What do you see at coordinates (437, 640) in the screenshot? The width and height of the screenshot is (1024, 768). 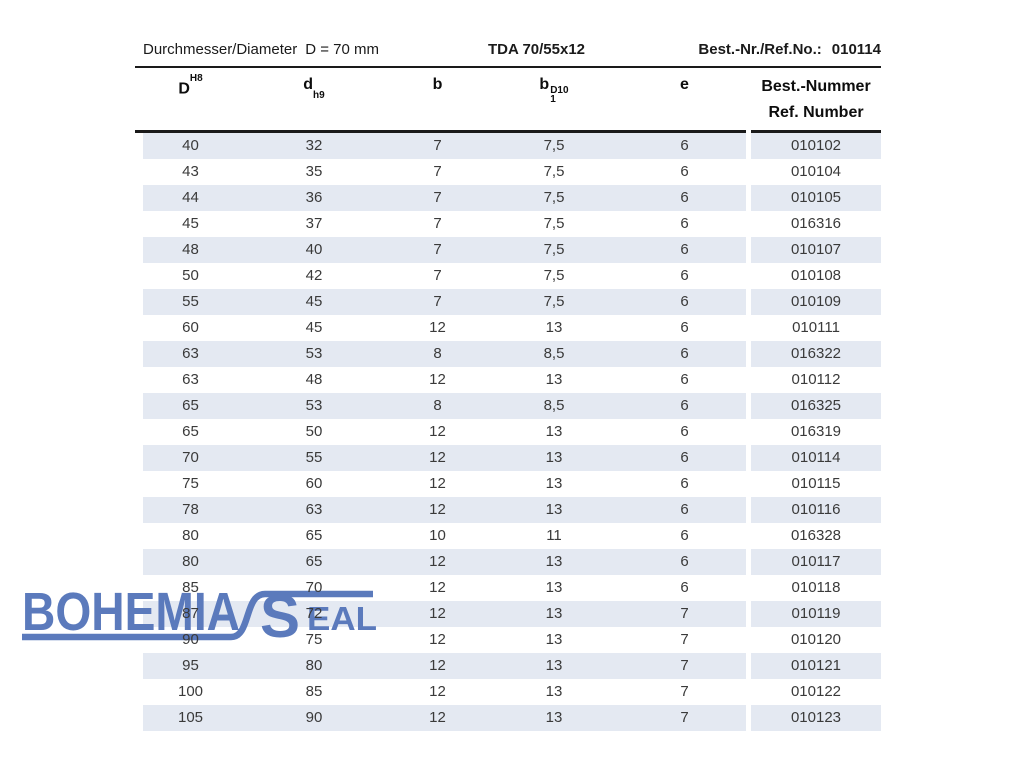 I see `table-cell-col-b: 12` at bounding box center [437, 640].